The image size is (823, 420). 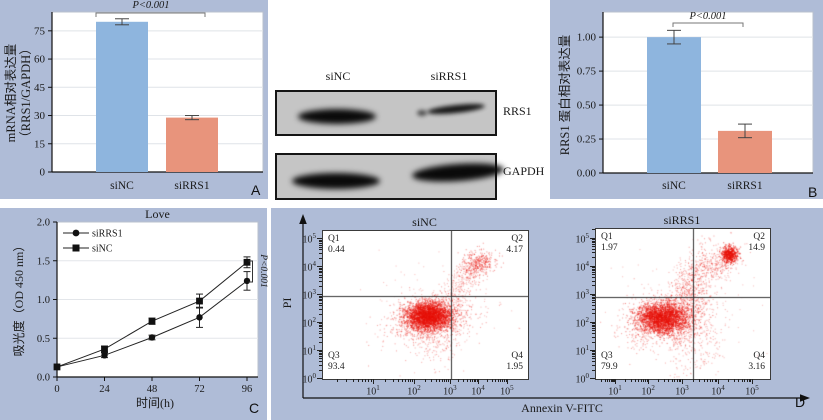 What do you see at coordinates (800, 402) in the screenshot?
I see `panel-d-letter: D` at bounding box center [800, 402].